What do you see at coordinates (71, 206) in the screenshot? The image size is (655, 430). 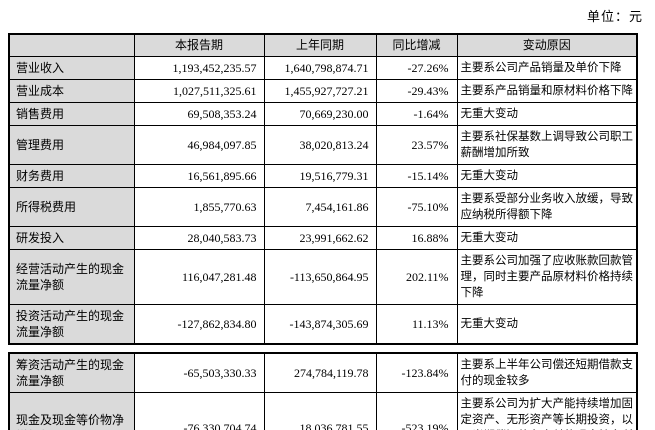 I see `row-label: 所得税费用` at bounding box center [71, 206].